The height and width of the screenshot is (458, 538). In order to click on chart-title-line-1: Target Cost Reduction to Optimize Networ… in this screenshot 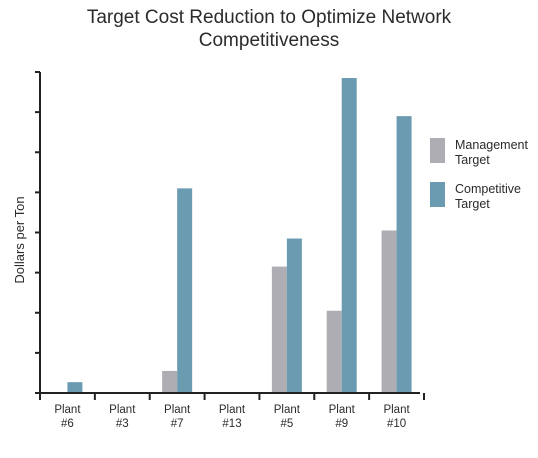, I will do `click(269, 17)`.